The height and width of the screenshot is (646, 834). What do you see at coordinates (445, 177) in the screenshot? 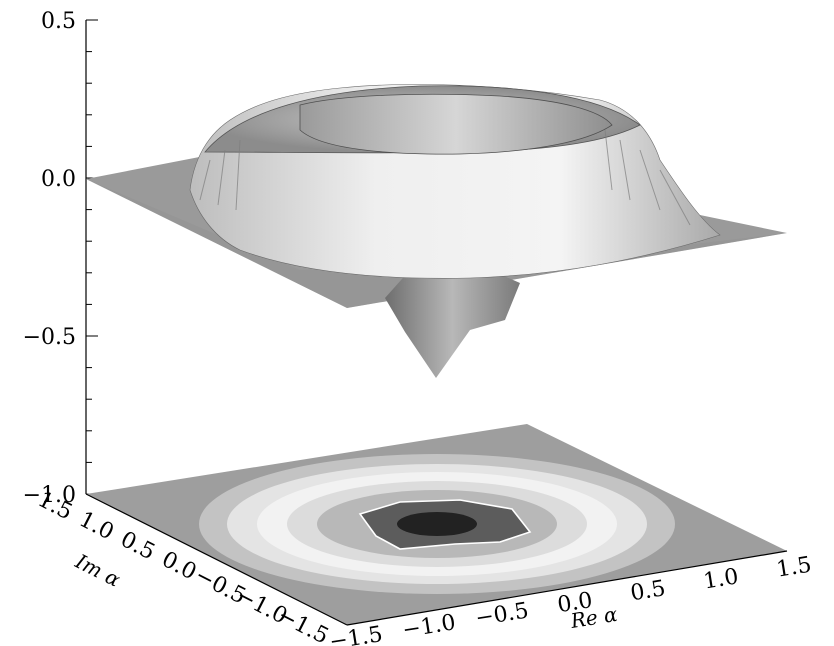
I see `surface-ridges` at bounding box center [445, 177].